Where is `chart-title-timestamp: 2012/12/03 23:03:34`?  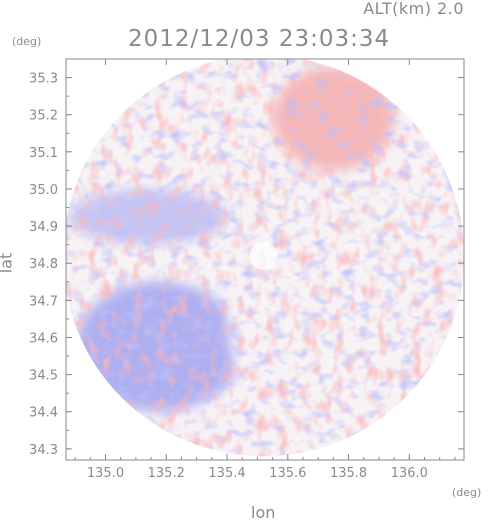
chart-title-timestamp: 2012/12/03 23:03:34 is located at coordinates (259, 39).